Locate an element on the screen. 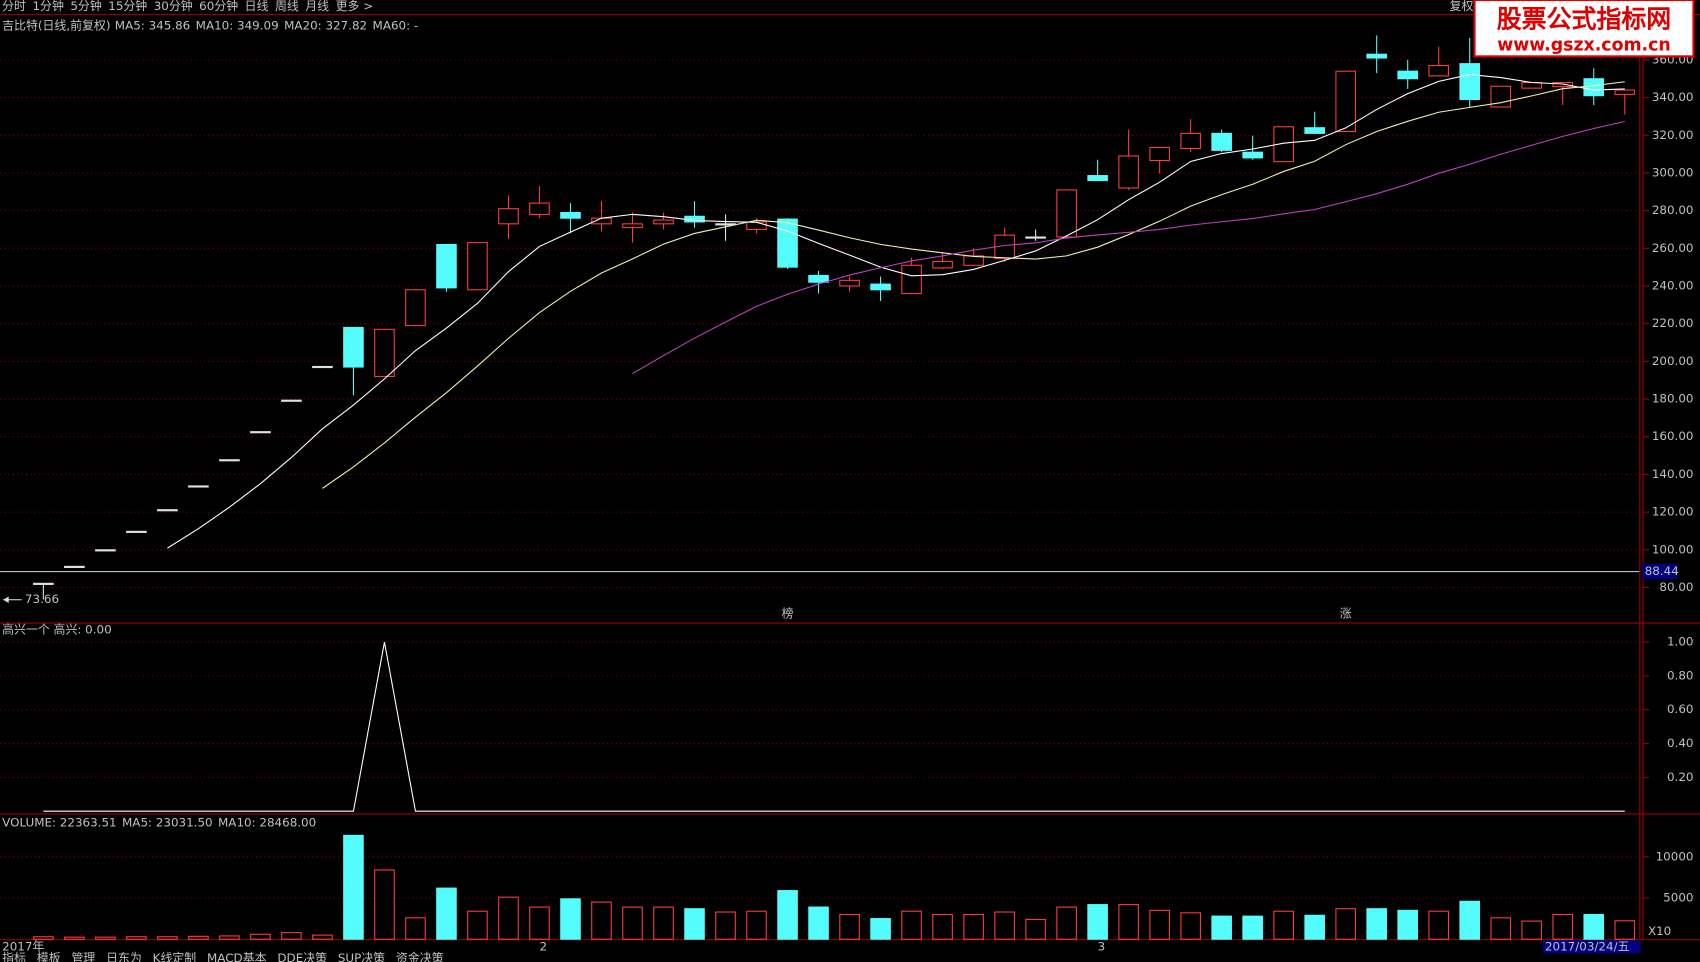 The image size is (1700, 962). tab: SUP决策 is located at coordinates (361, 956).